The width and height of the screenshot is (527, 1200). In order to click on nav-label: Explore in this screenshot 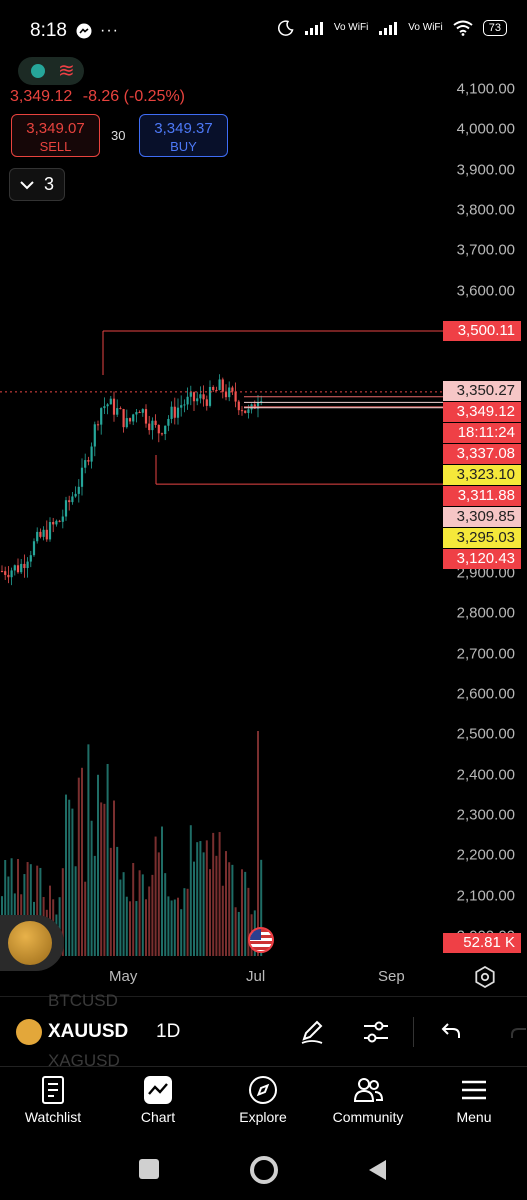, I will do `click(263, 1117)`.